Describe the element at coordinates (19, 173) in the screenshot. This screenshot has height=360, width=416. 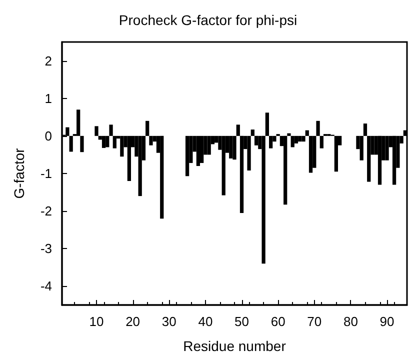
I see `y-axis-title: G-factor` at that location.